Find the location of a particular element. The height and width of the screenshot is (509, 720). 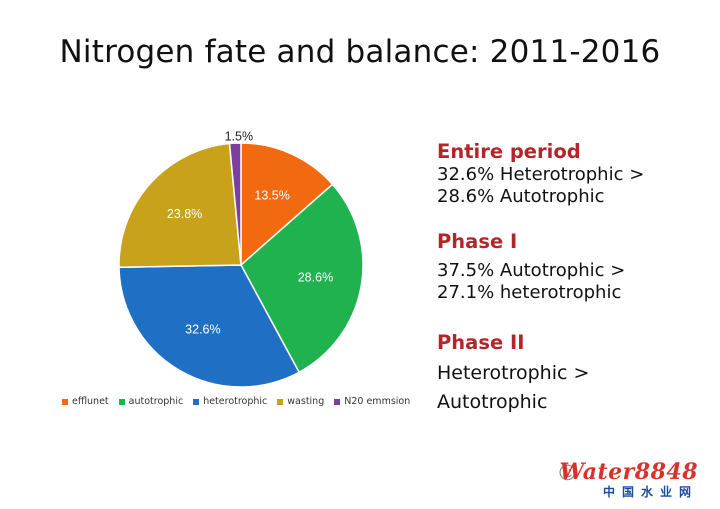

pie-slice-wasting is located at coordinates (180, 205).